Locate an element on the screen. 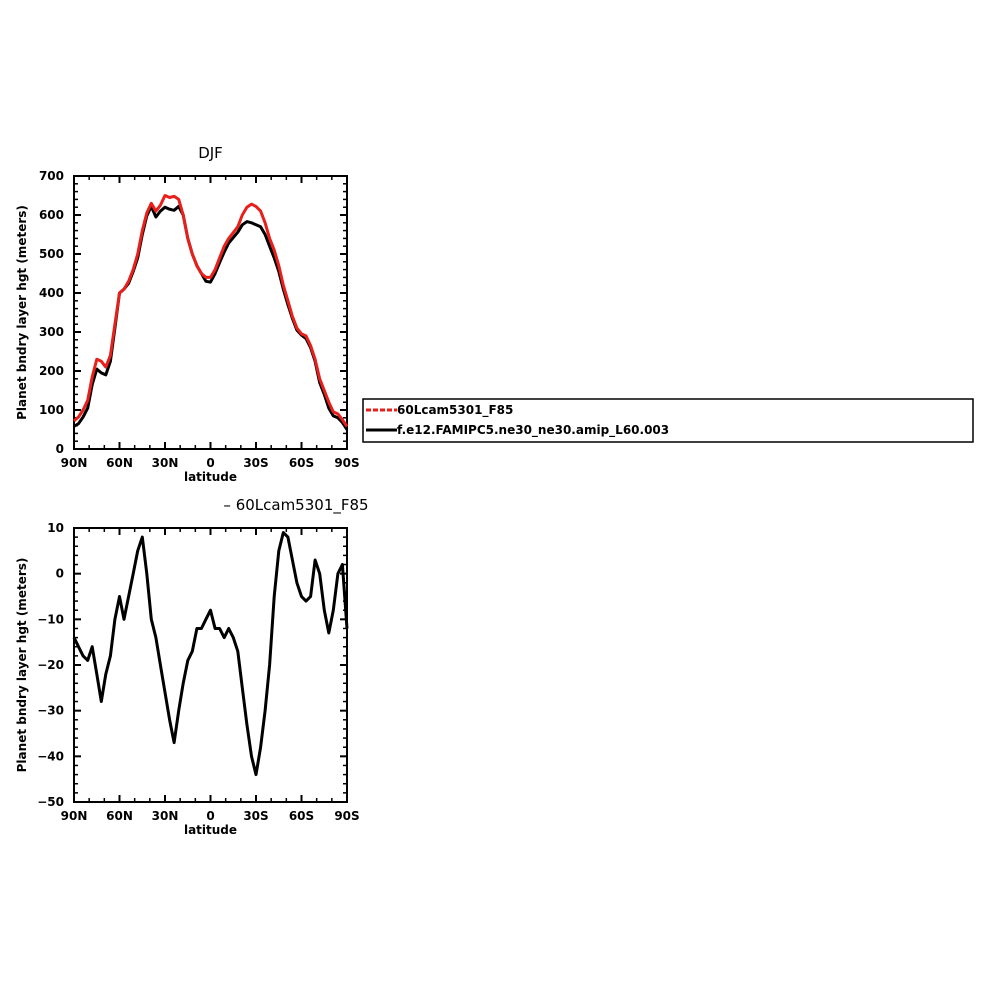 The image size is (989, 991). legend-box is located at coordinates (668, 420).